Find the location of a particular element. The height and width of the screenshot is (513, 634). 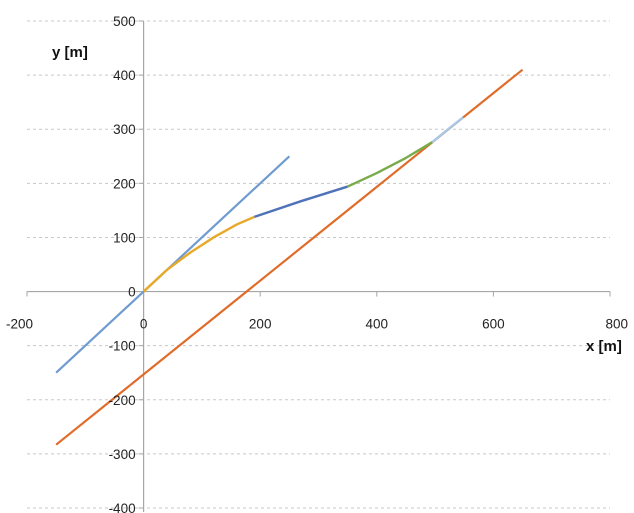

x-tick-label: 0 is located at coordinates (144, 324).